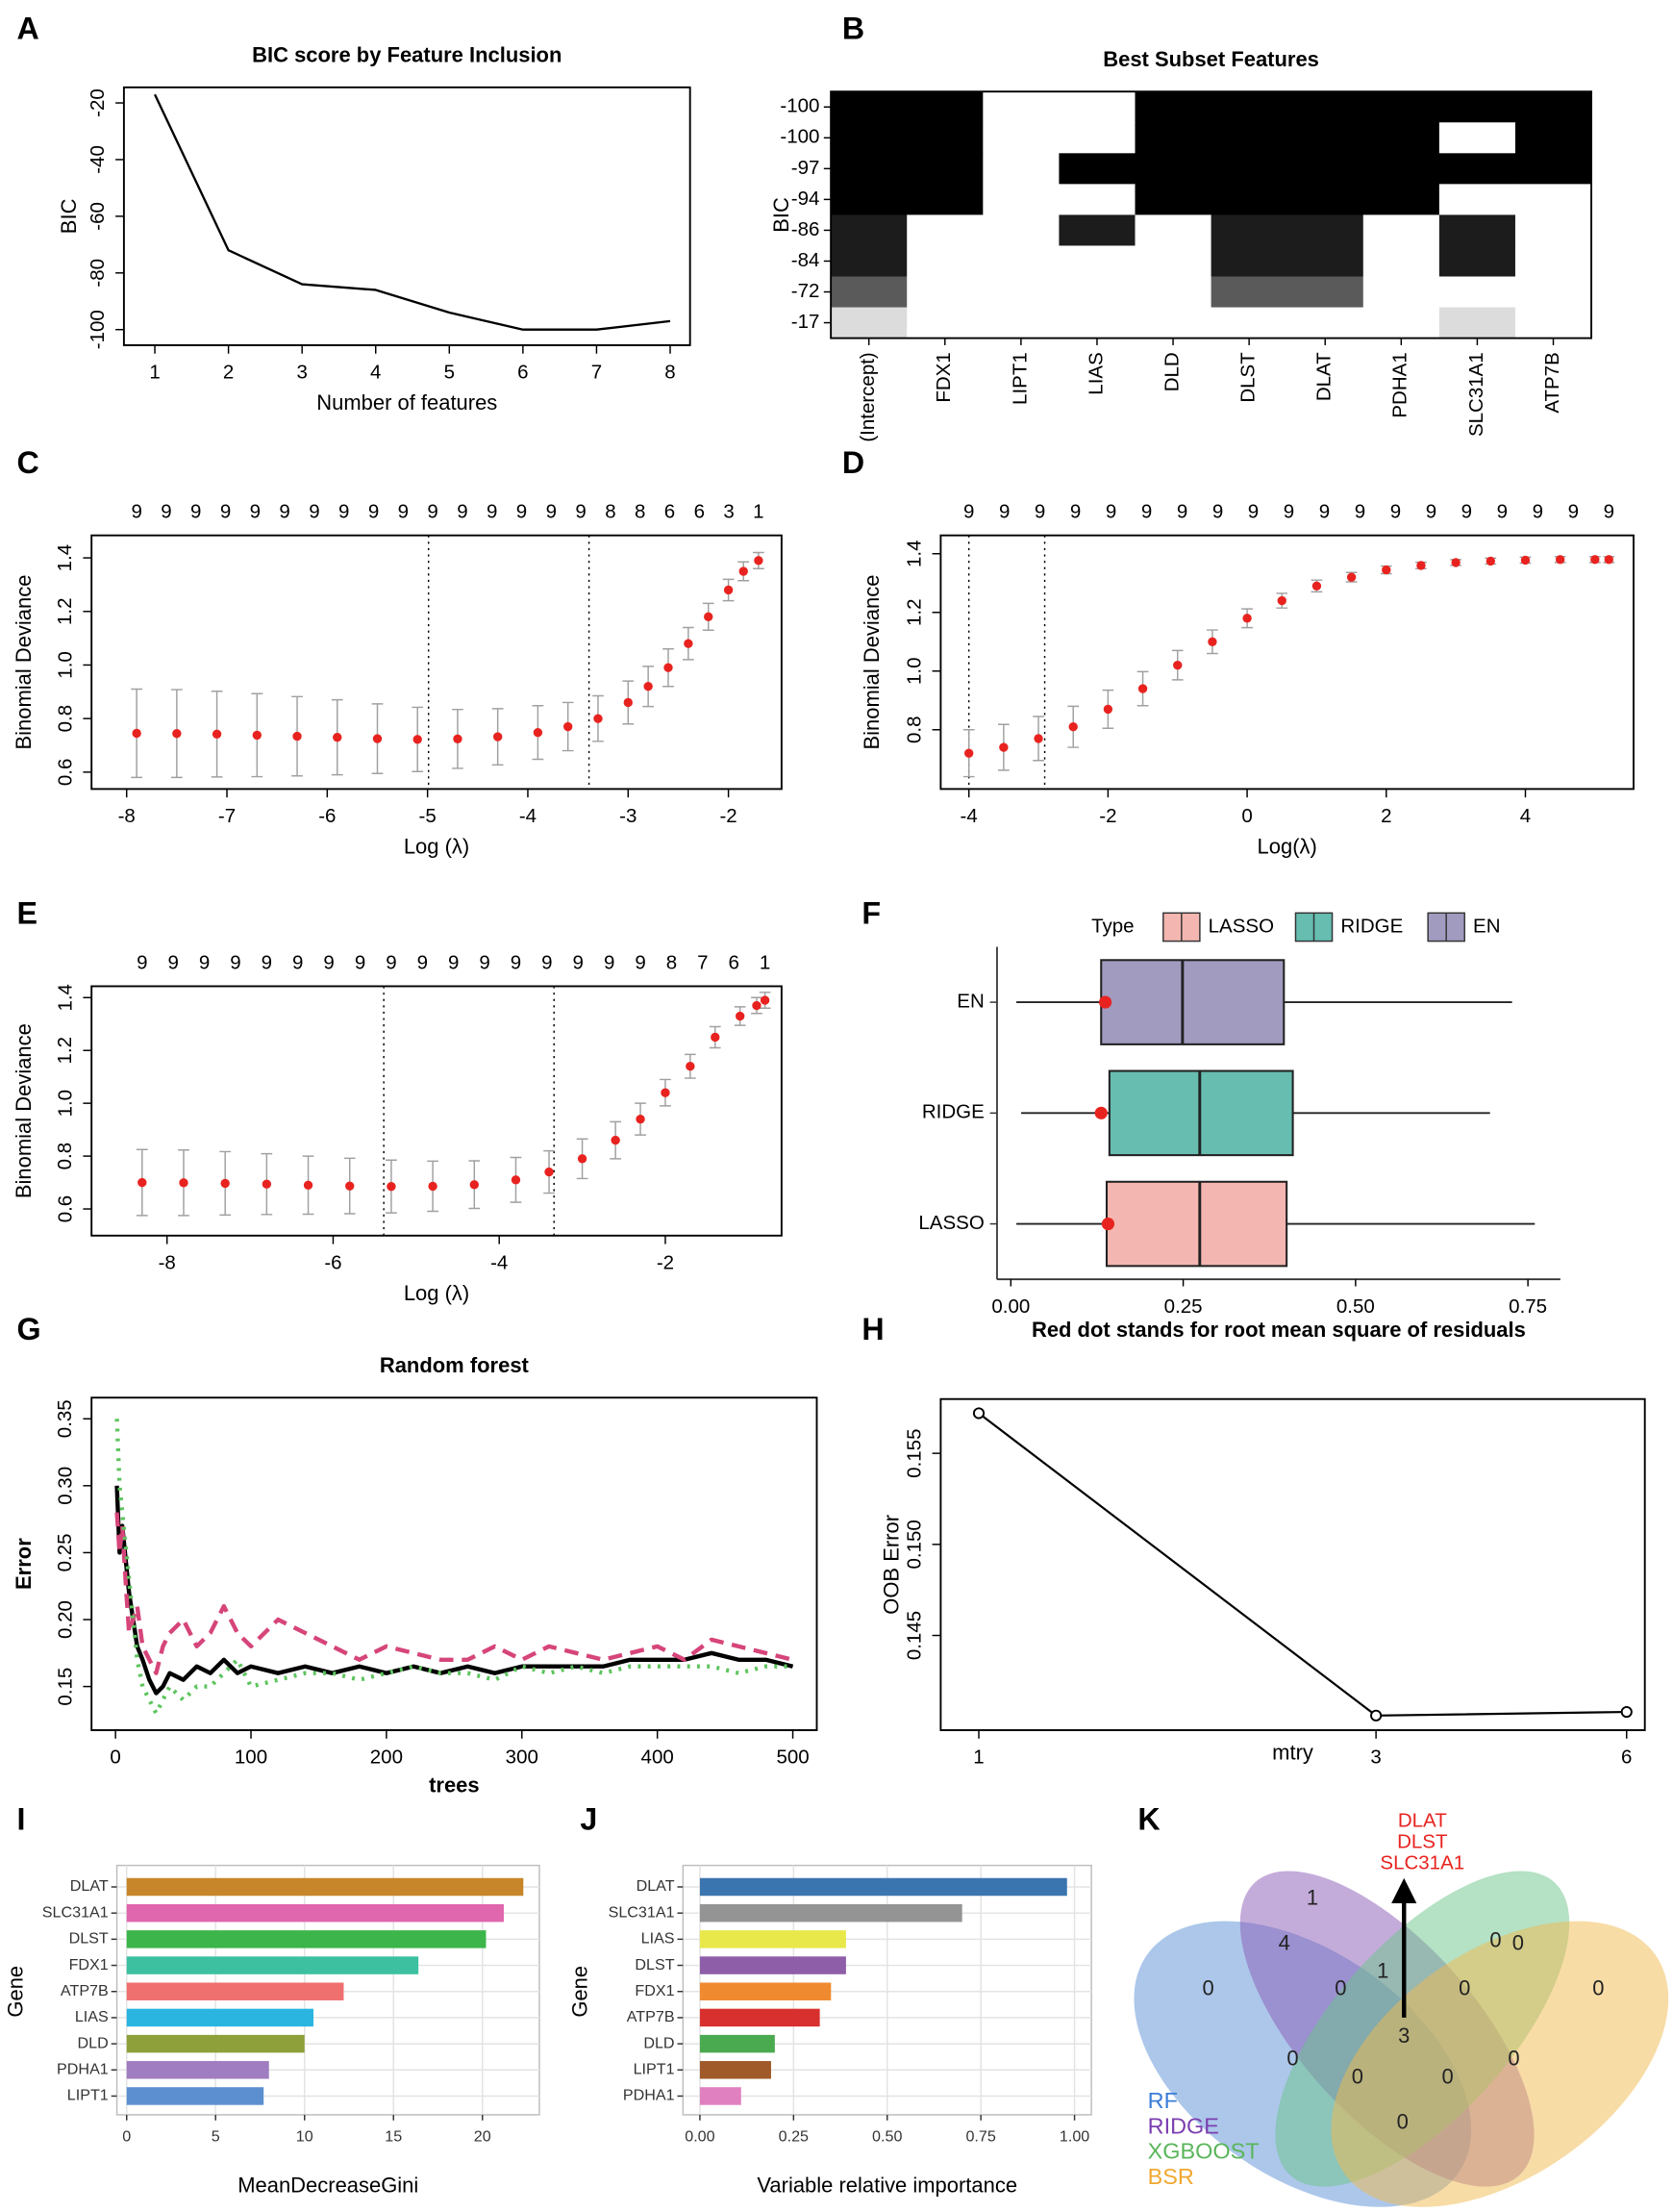 This screenshot has height=2212, width=1673. I want to click on x-tick-label: -8, so click(127, 816).